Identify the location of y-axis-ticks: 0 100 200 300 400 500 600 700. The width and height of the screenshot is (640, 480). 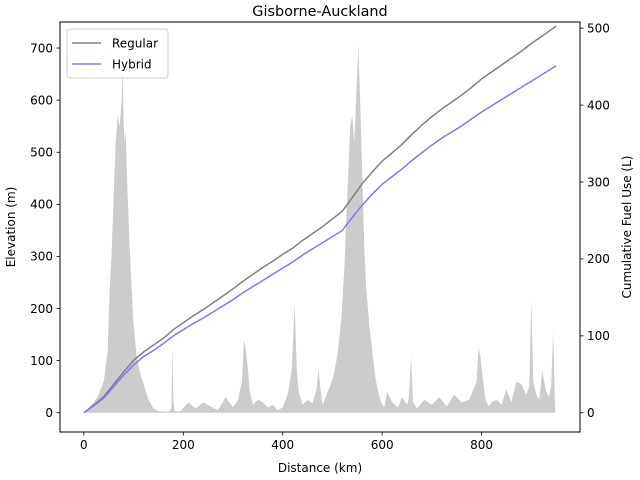
(45, 230).